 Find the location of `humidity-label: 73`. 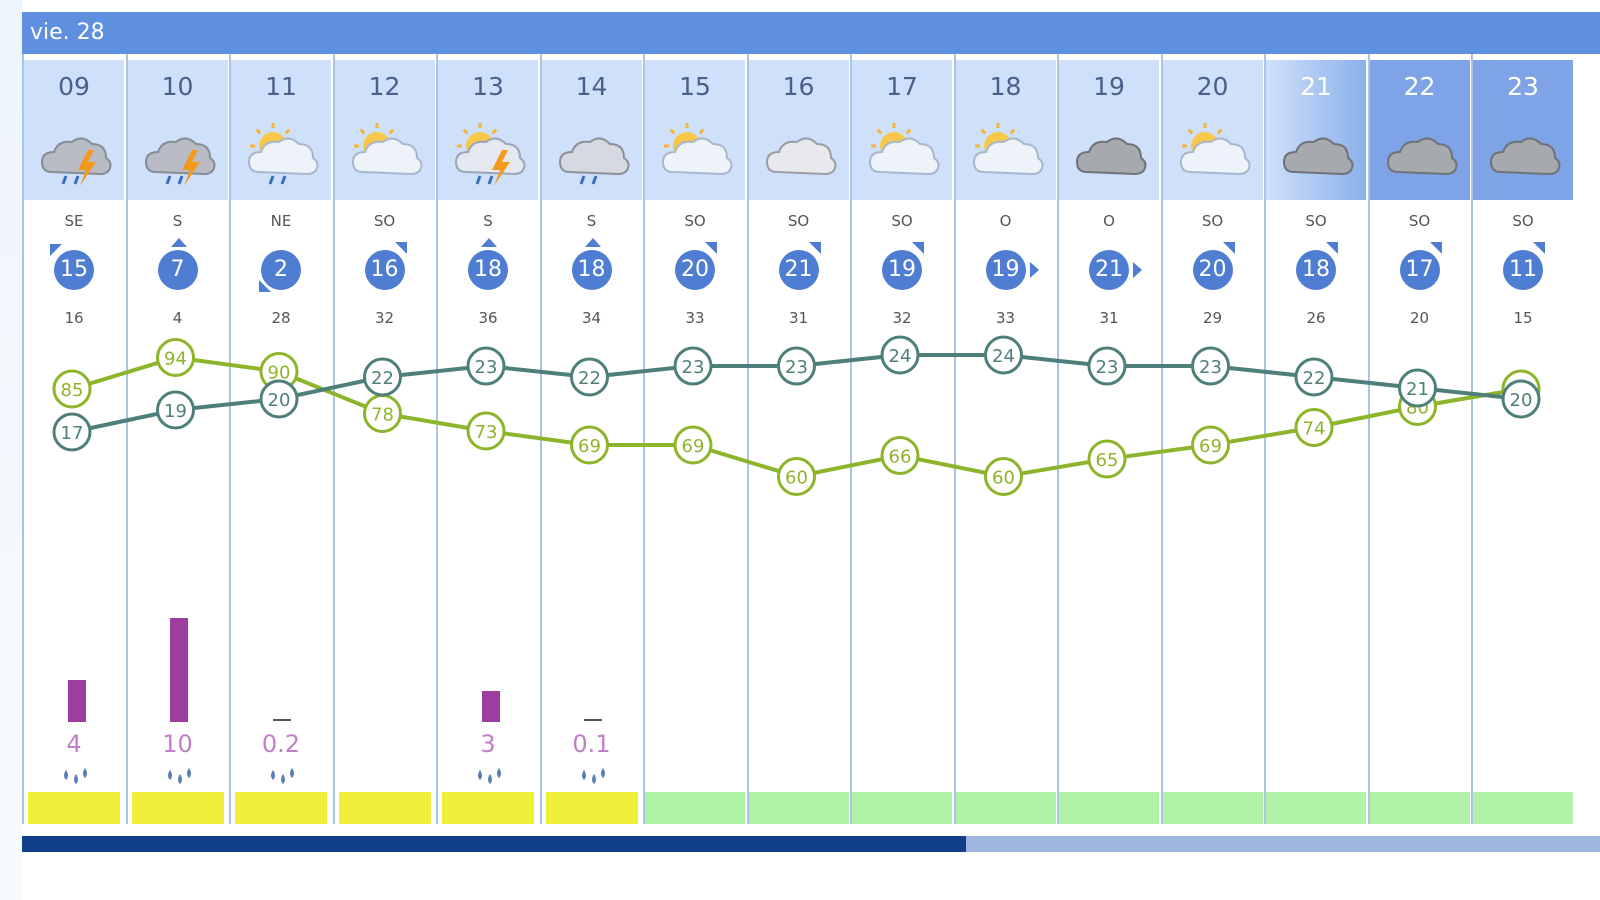

humidity-label: 73 is located at coordinates (486, 432).